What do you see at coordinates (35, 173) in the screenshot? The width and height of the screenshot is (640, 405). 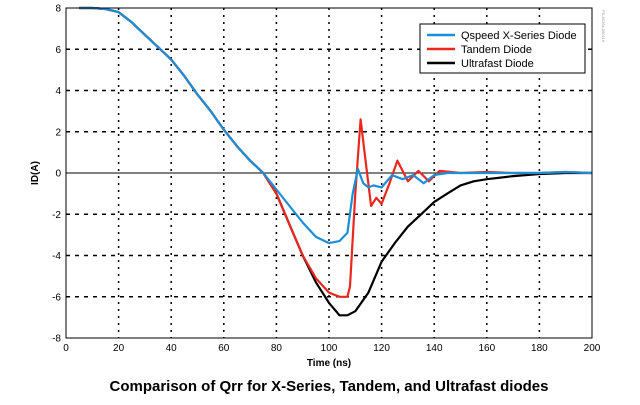 I see `y-axis-label: ID(A)` at bounding box center [35, 173].